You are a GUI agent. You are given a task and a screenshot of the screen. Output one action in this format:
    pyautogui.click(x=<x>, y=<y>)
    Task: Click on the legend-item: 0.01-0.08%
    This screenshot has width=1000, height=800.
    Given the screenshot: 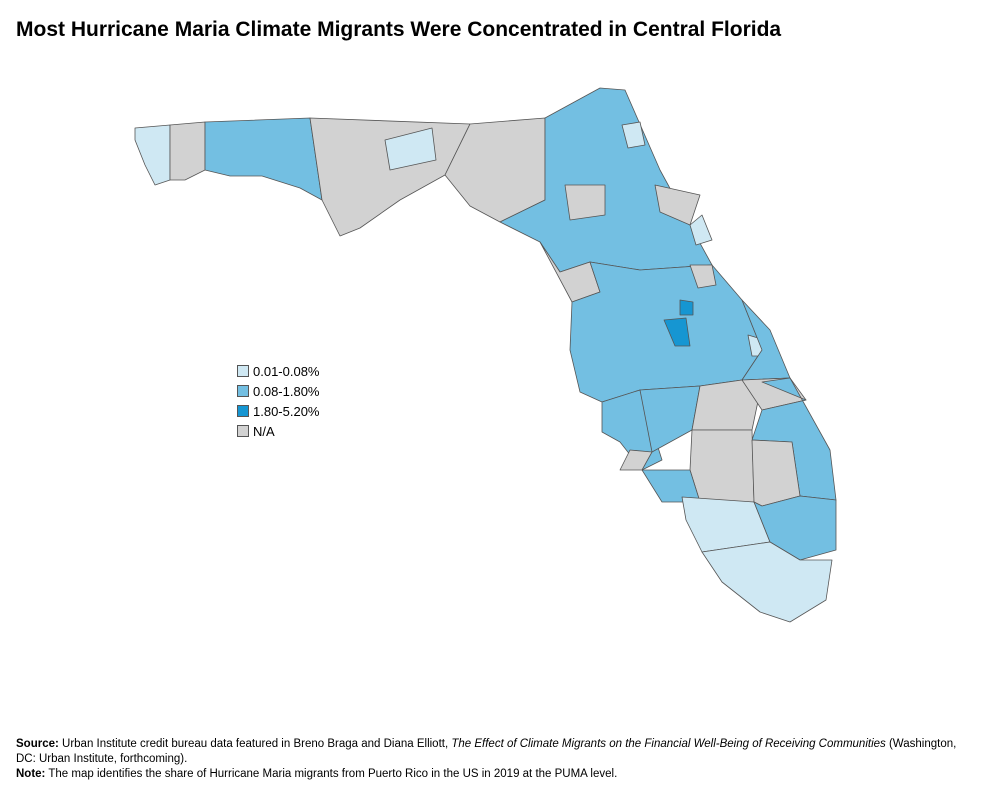 What is the action you would take?
    pyautogui.click(x=278, y=371)
    